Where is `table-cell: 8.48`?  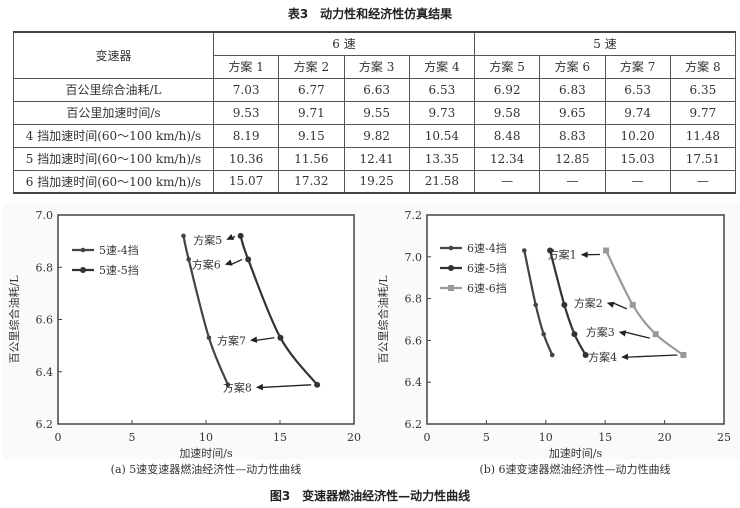 table-cell: 8.48 is located at coordinates (507, 135).